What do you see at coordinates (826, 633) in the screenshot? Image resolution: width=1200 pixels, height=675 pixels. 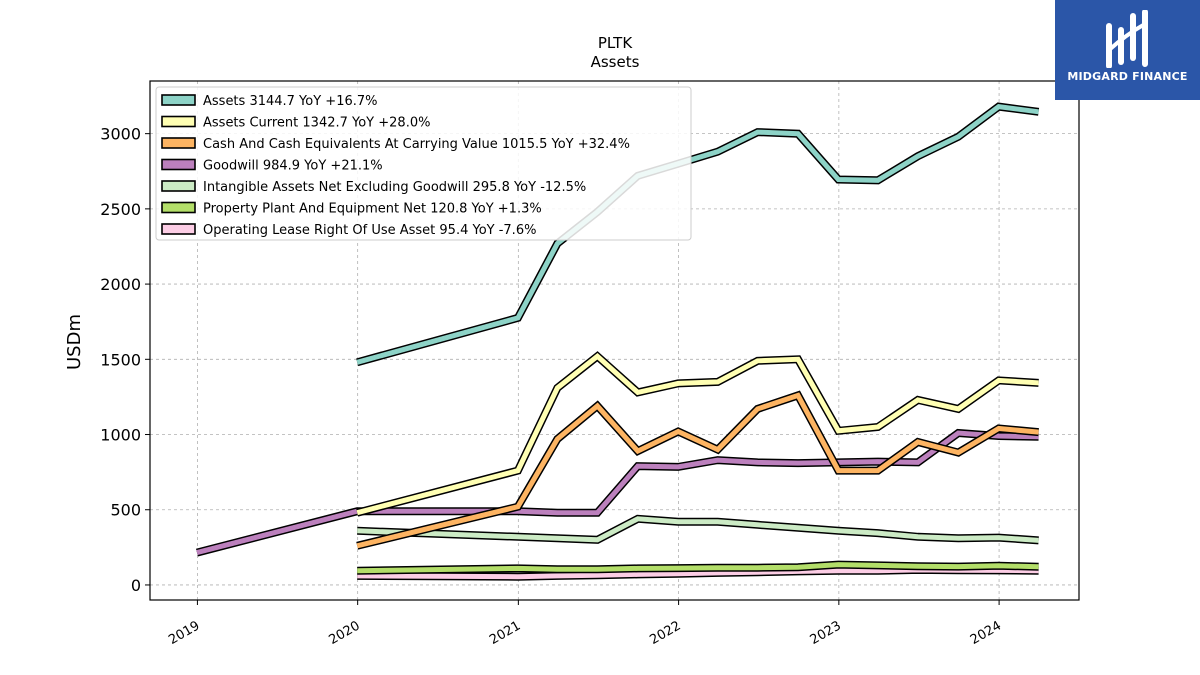 I see `x-tick-label: 2023` at bounding box center [826, 633].